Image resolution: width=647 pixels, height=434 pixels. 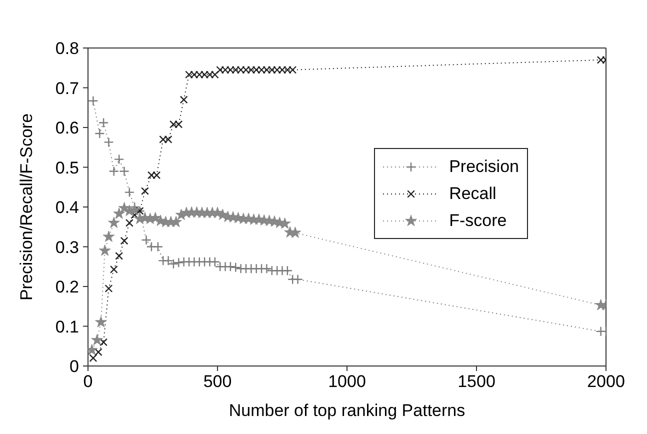 What do you see at coordinates (478, 220) in the screenshot?
I see `legend-label: F-score` at bounding box center [478, 220].